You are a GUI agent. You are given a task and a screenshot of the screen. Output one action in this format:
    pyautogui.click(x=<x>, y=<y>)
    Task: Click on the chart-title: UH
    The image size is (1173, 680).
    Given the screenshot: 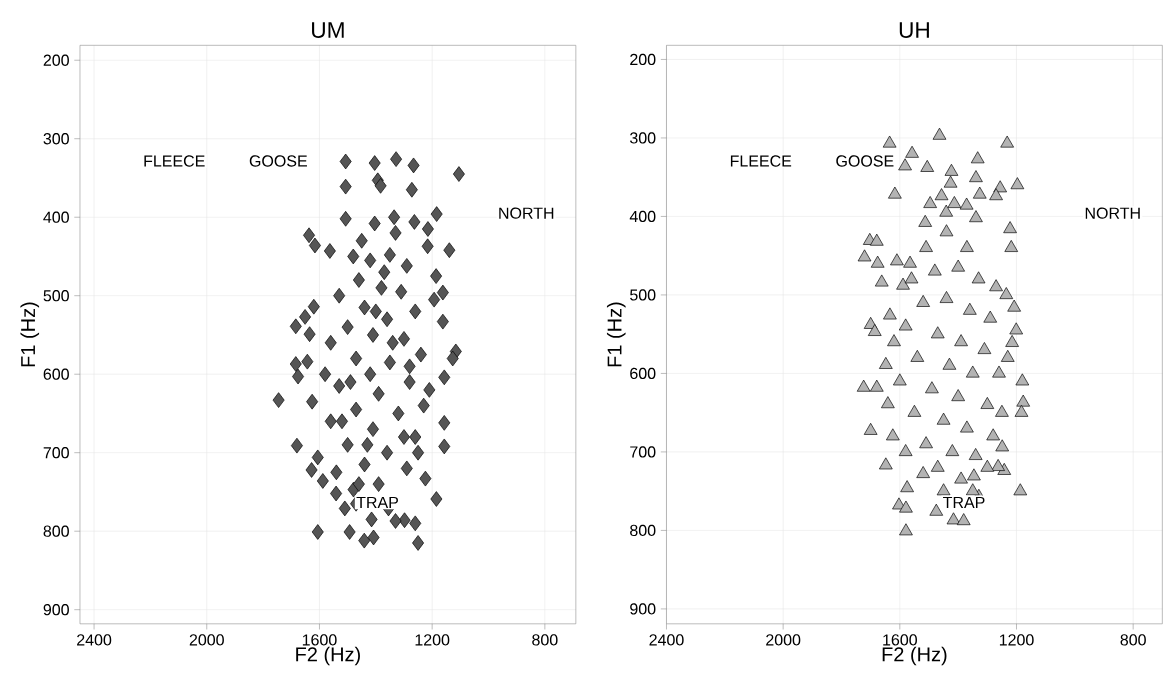 What is the action you would take?
    pyautogui.click(x=914, y=30)
    